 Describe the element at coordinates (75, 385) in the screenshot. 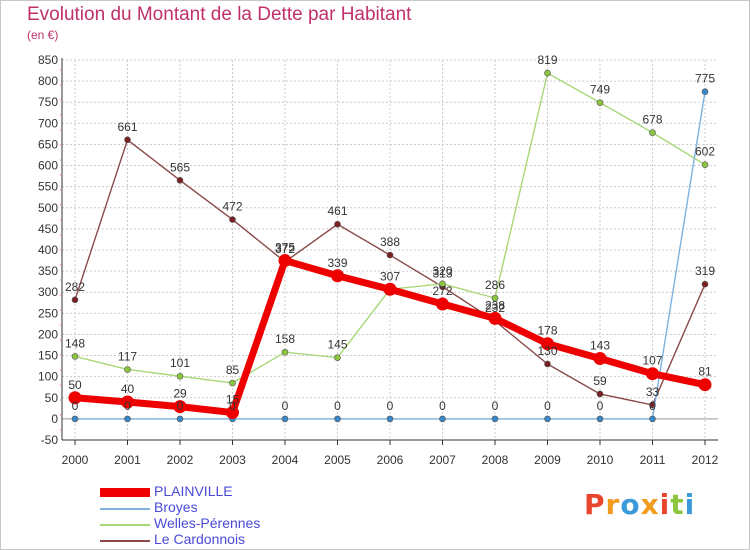

I see `data-label-plainville: 50` at that location.